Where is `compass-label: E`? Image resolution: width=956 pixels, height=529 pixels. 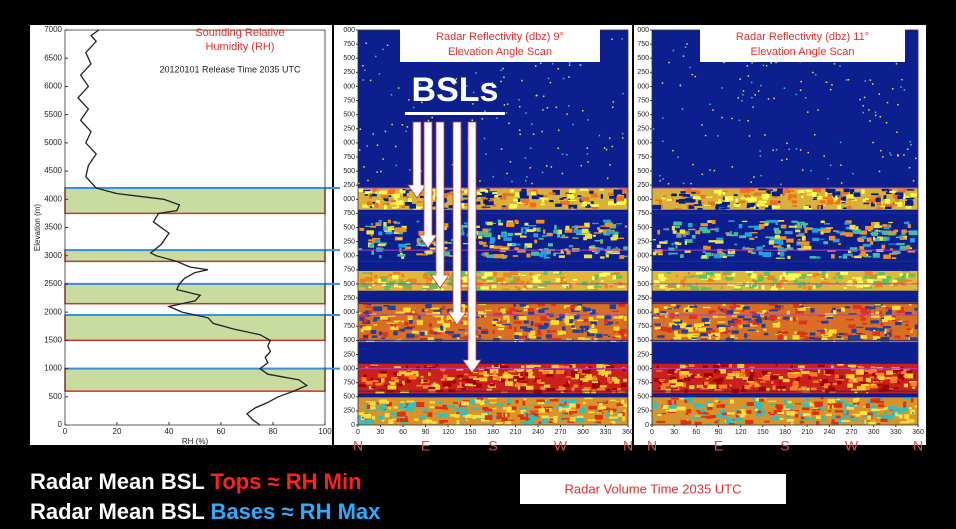
compass-label: E is located at coordinates (425, 446).